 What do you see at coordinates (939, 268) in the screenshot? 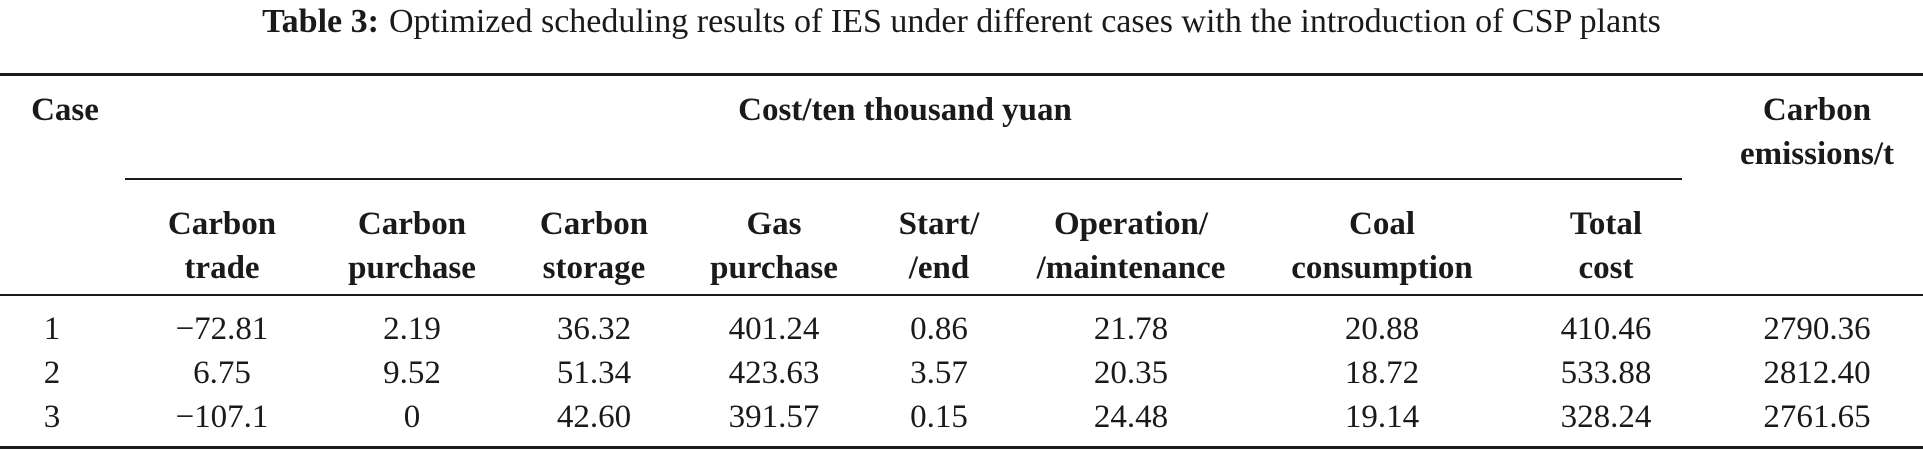
I see `header-col-5-line2: /end` at bounding box center [939, 268].